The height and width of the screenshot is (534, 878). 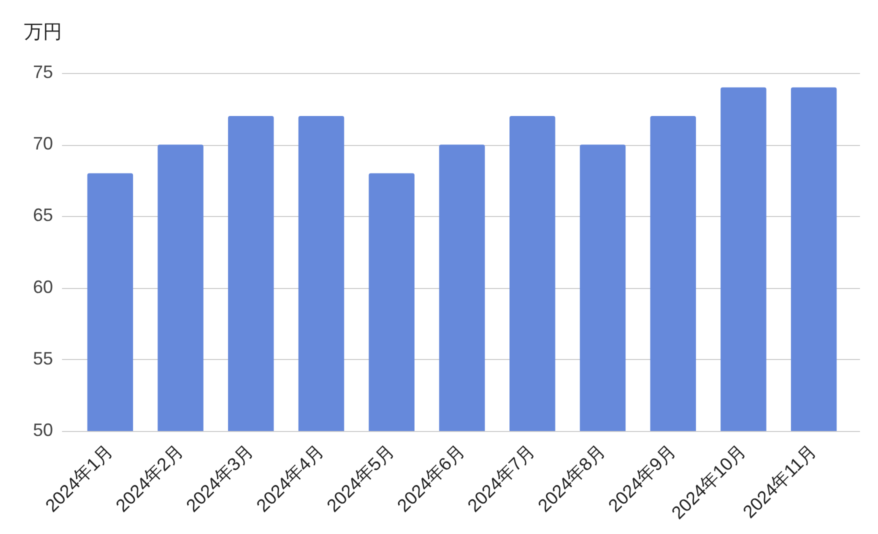 I want to click on y-tick-label: 70, so click(x=42, y=144).